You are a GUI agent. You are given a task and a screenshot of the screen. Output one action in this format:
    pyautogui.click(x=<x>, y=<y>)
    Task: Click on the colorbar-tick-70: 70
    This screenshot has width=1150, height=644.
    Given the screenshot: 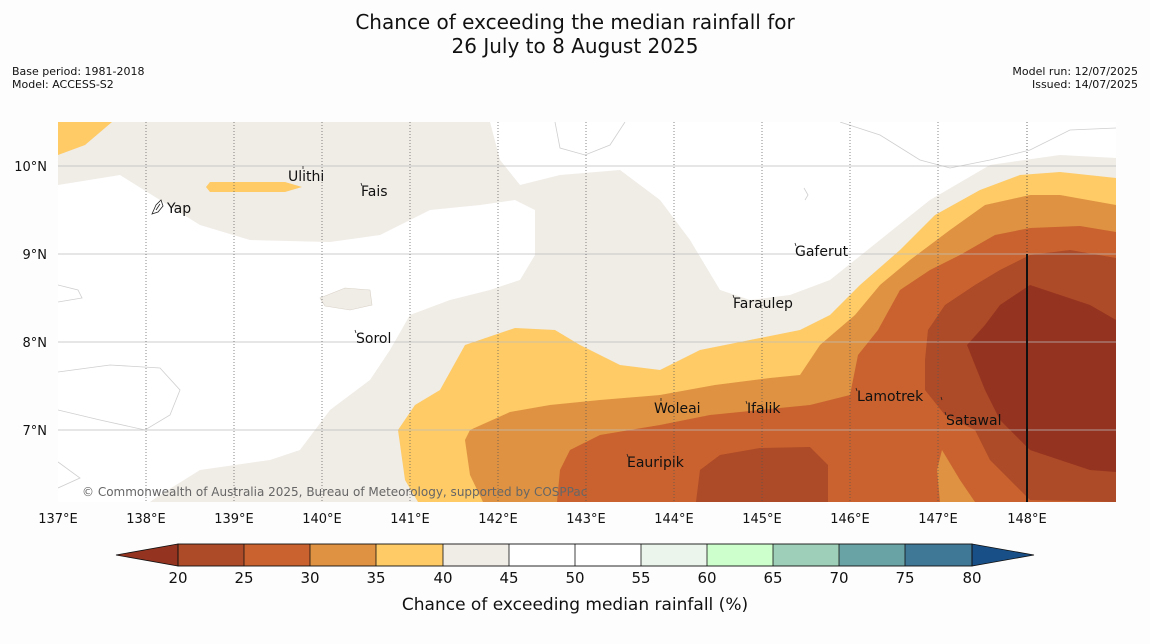 What is the action you would take?
    pyautogui.click(x=838, y=578)
    